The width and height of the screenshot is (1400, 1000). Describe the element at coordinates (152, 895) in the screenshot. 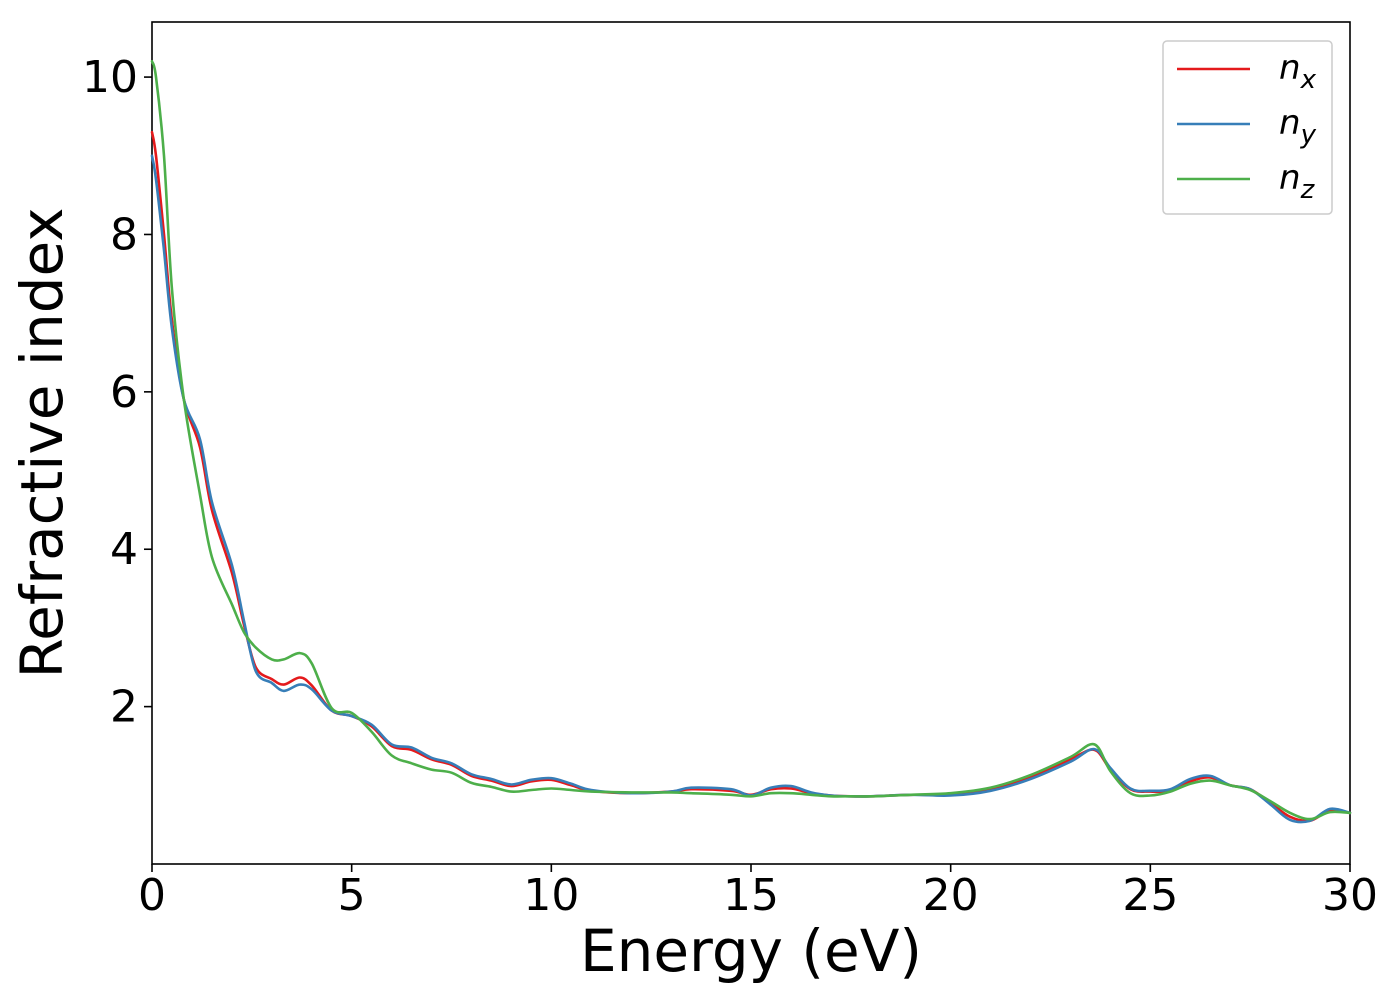

I see `x-tick-label: 0` at that location.